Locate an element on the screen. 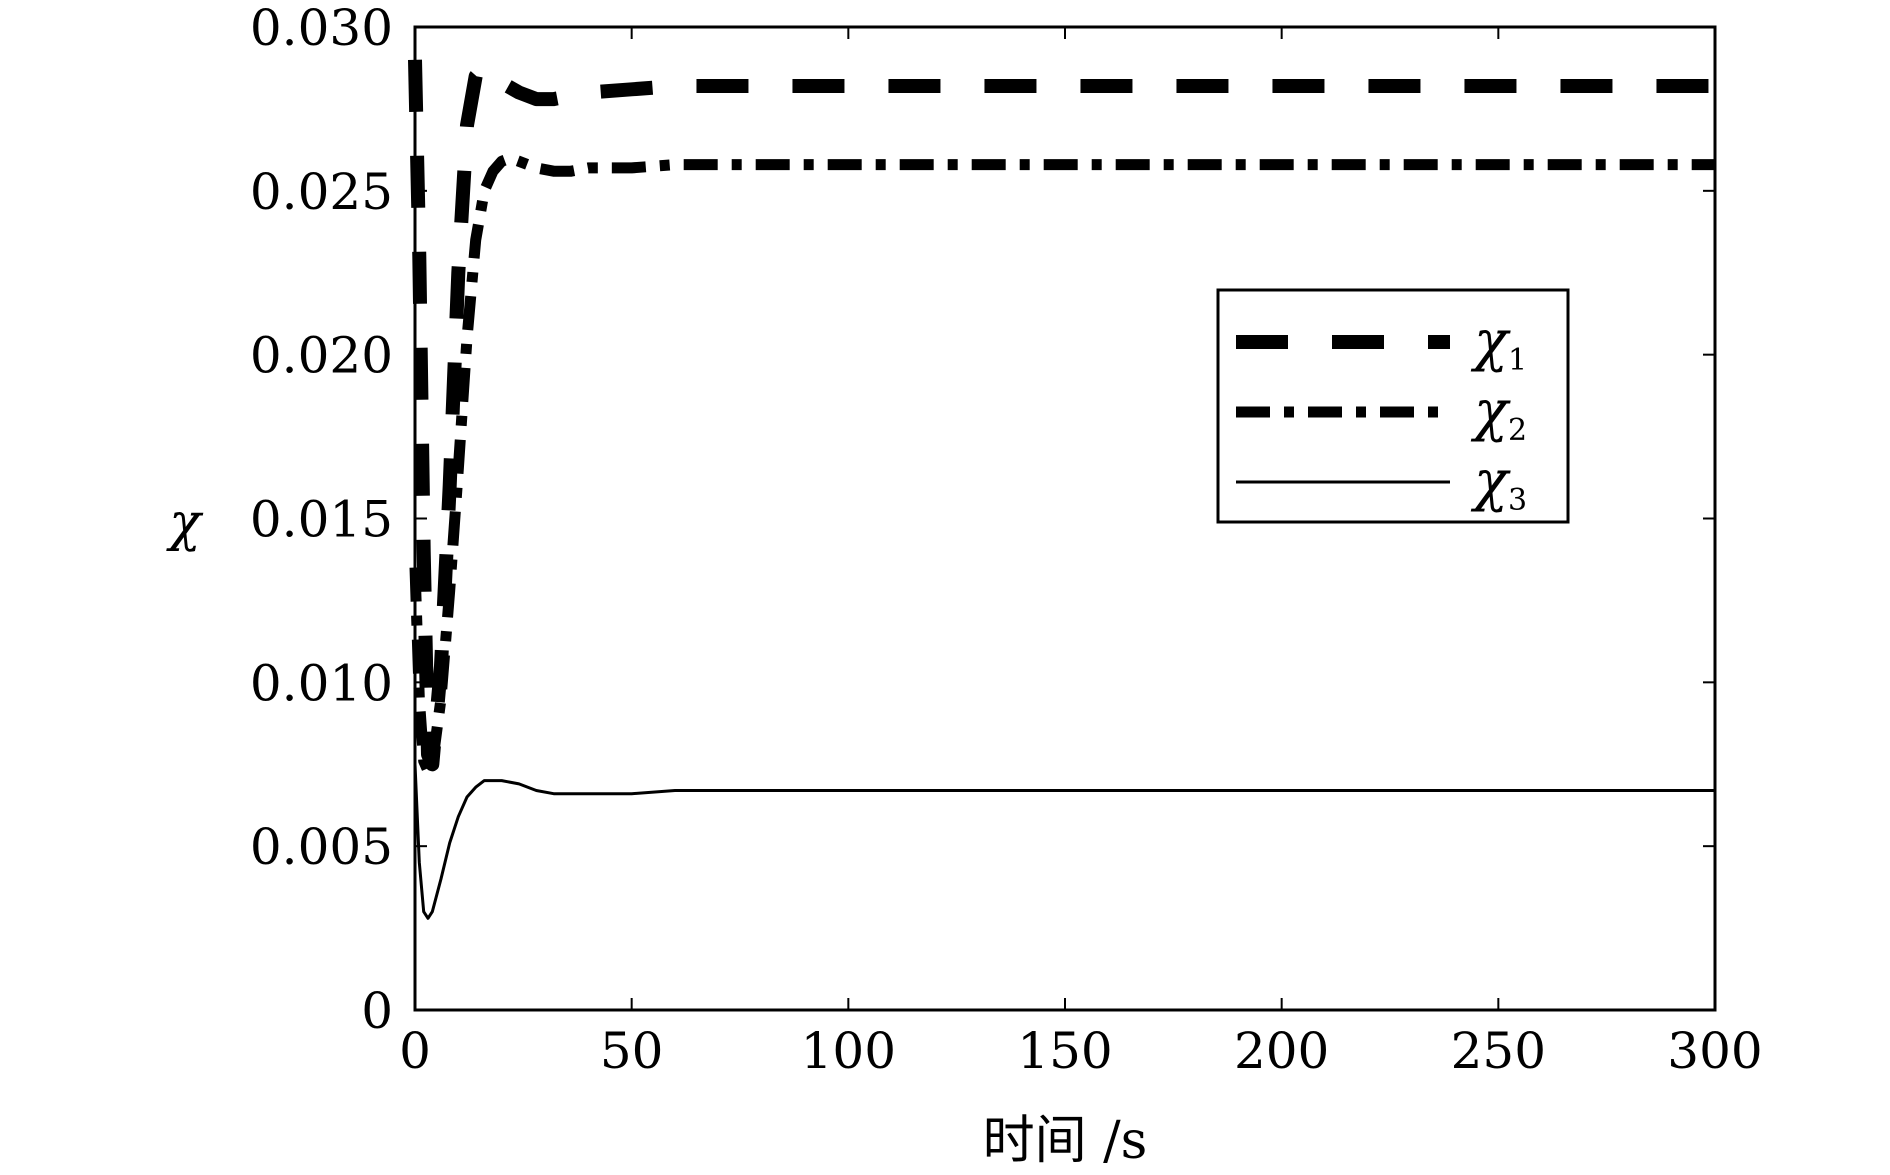 This screenshot has height=1175, width=1890. x-tick-label: 200 is located at coordinates (1281, 1051).